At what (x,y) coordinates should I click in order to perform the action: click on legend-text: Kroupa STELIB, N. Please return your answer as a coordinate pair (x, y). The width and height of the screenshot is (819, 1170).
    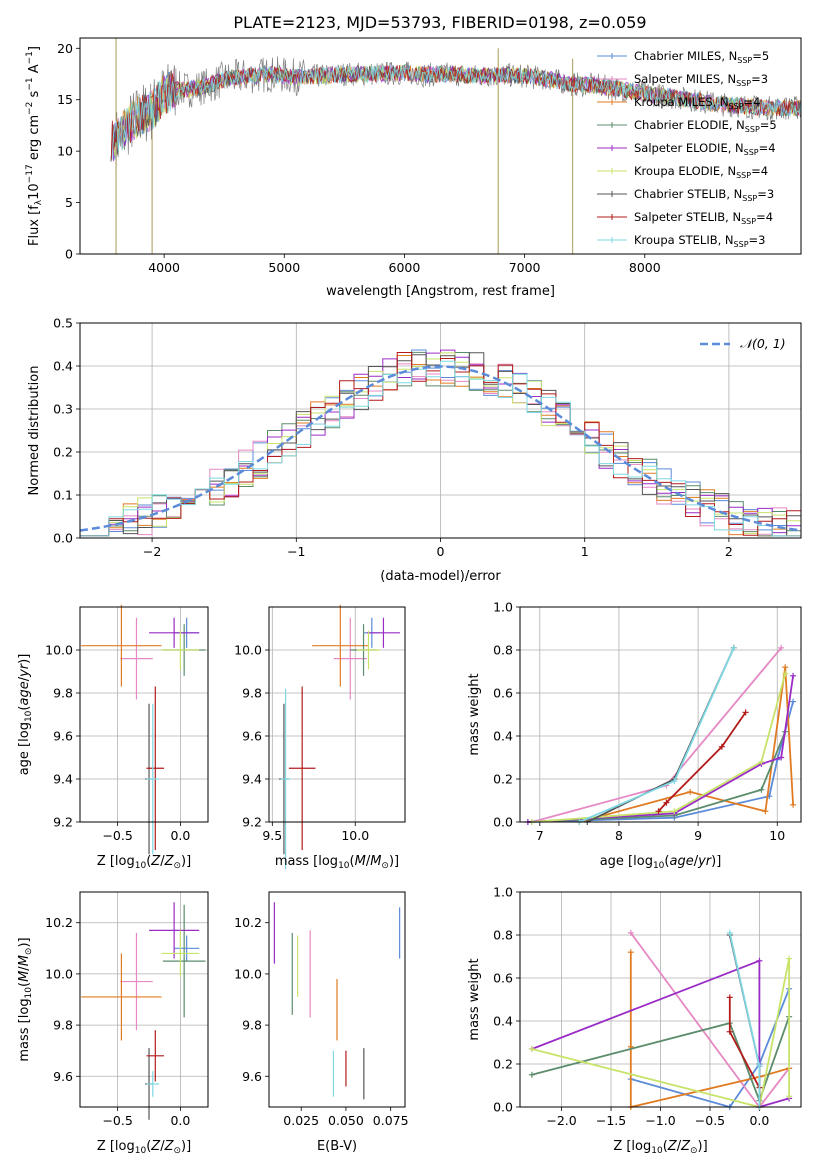
    Looking at the image, I should click on (684, 240).